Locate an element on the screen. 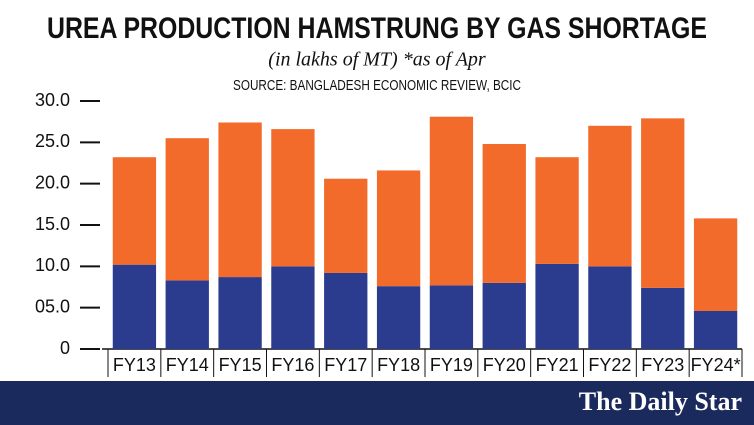 The height and width of the screenshot is (425, 754). y-tick-label: 30.0 is located at coordinates (52, 100).